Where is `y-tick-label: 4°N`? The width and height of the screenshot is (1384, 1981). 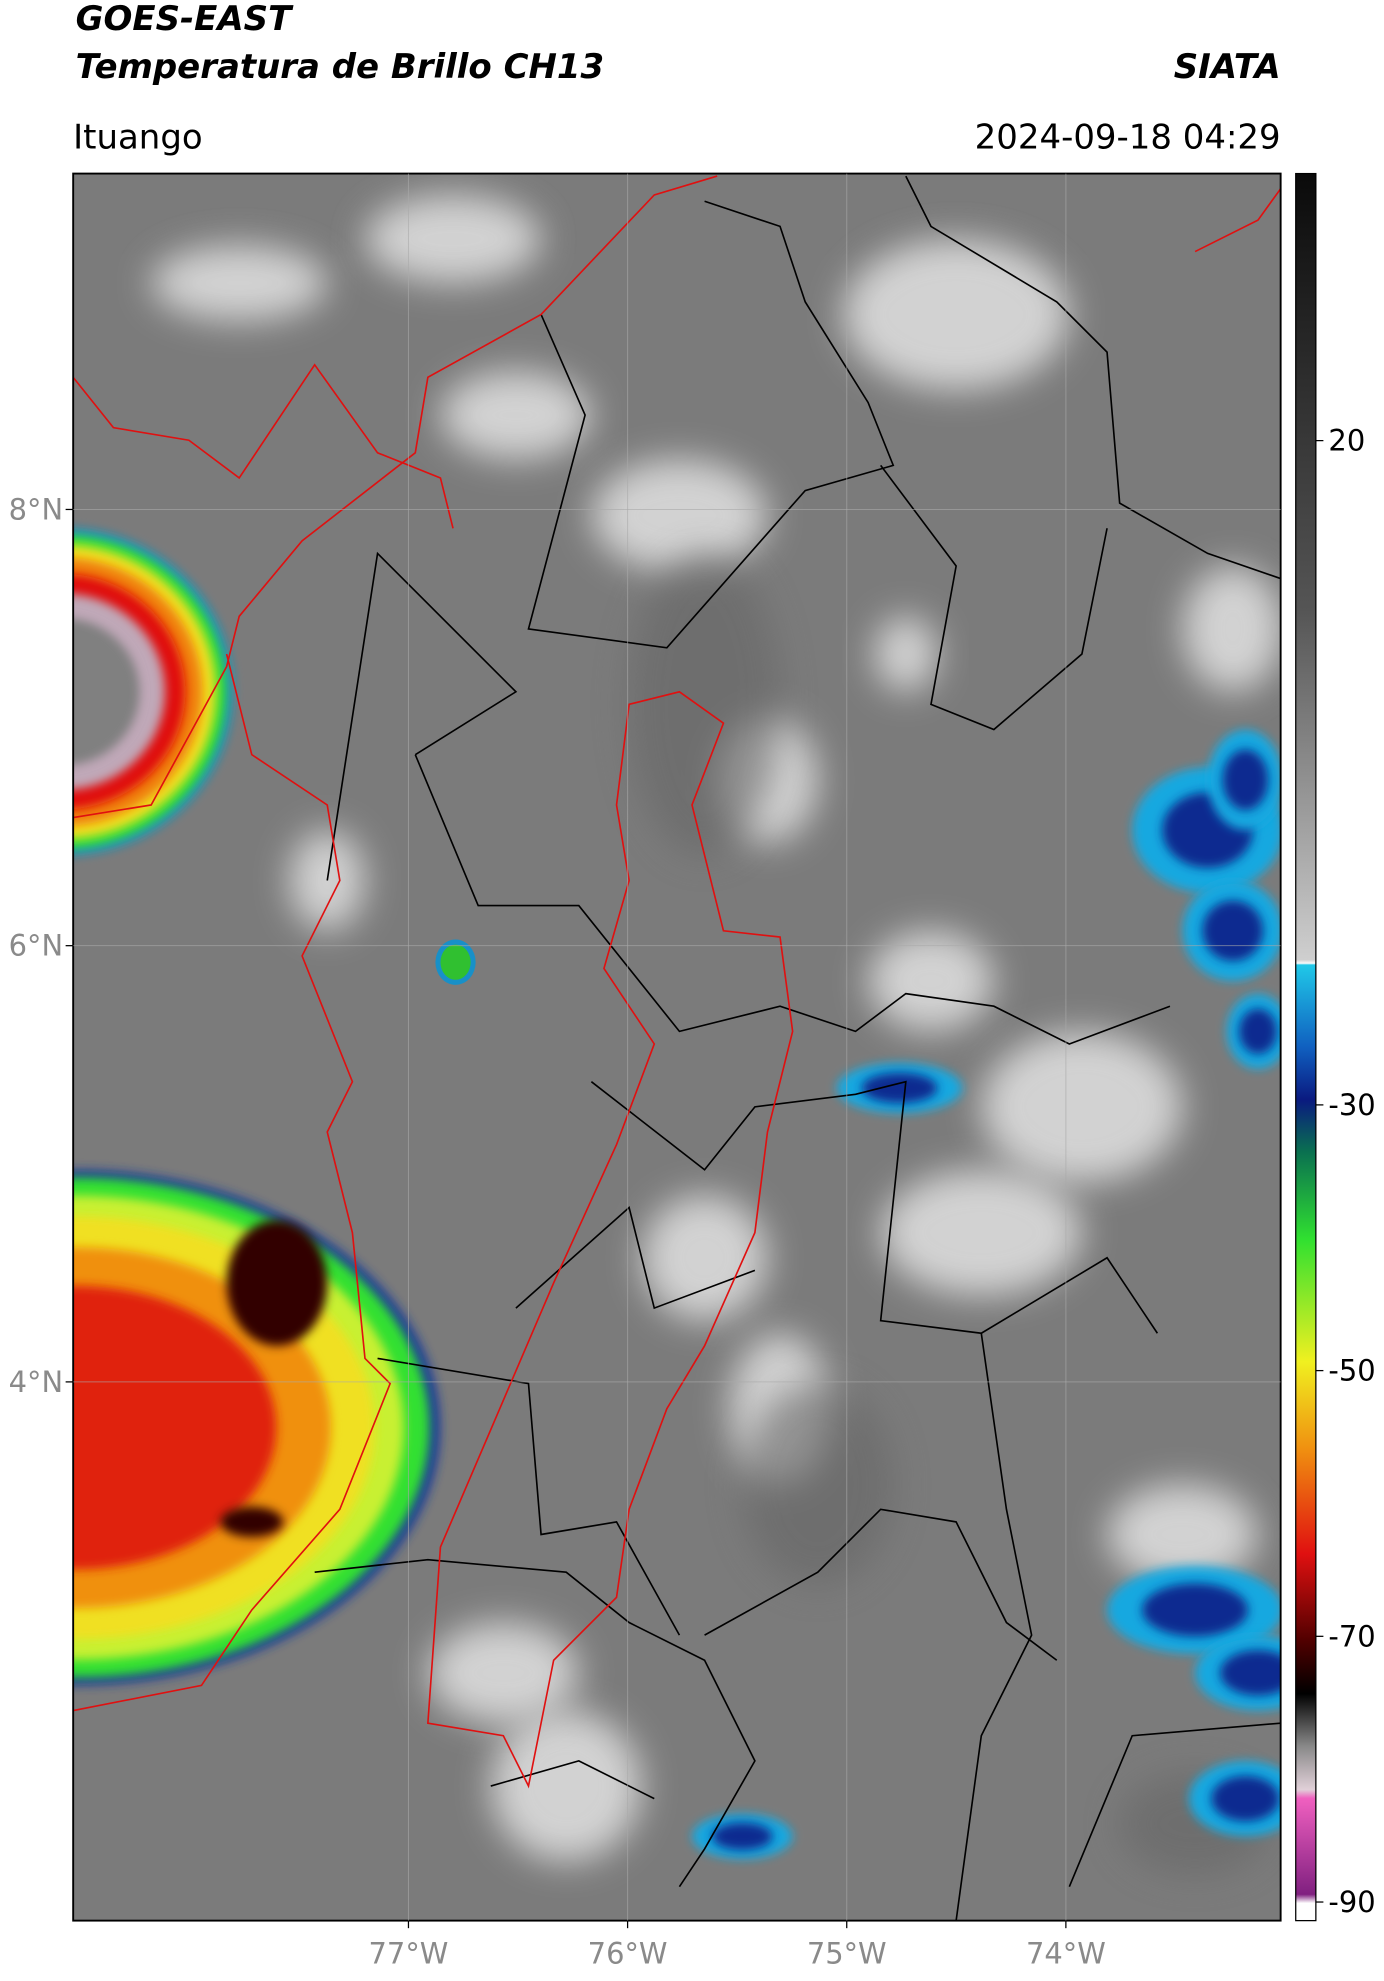 y-tick-label: 4°N is located at coordinates (36, 1382).